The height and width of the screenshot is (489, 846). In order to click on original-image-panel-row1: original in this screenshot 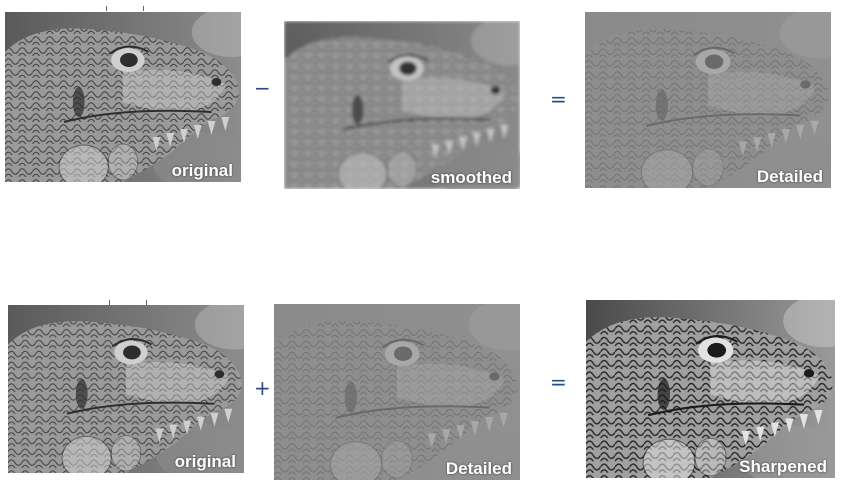, I will do `click(123, 97)`.